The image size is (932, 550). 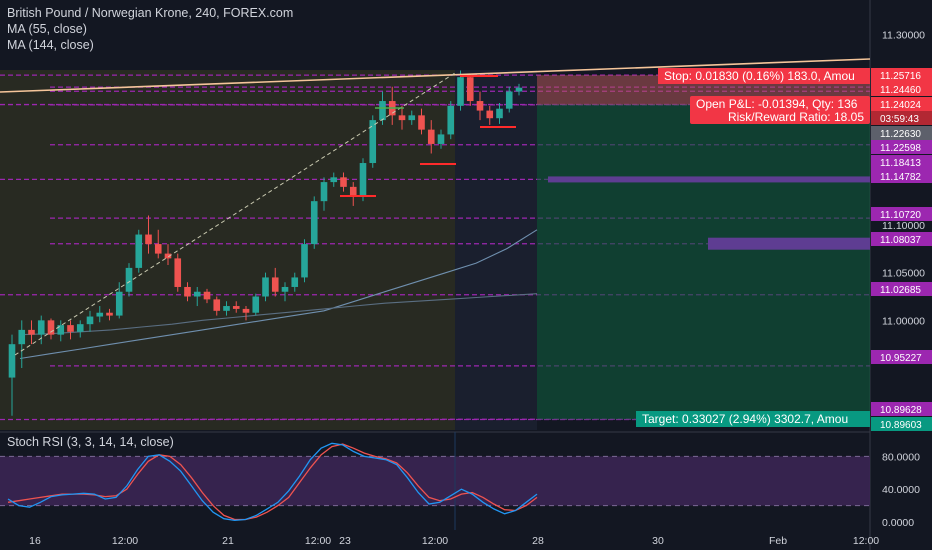 I want to click on price-tag-label: 10.89628, so click(x=901, y=410).